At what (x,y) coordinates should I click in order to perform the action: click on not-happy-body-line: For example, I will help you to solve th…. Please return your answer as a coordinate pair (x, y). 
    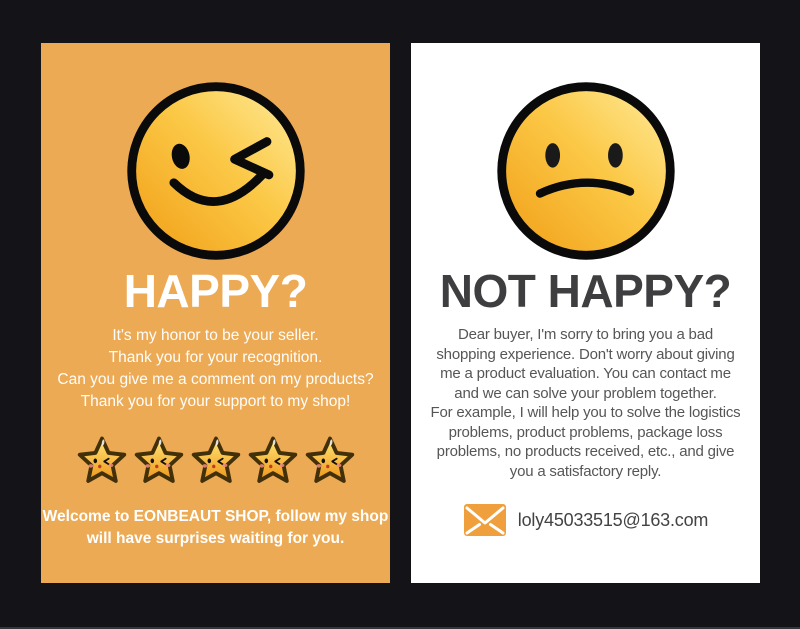
    Looking at the image, I should click on (585, 412).